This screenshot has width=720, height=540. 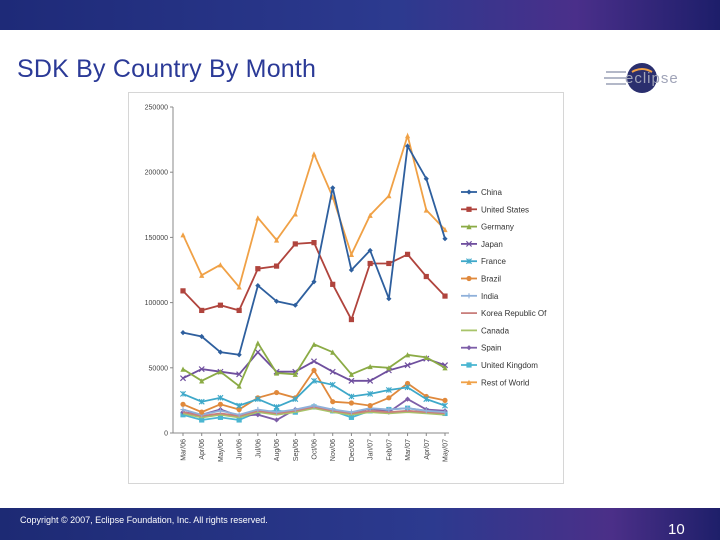 What do you see at coordinates (296, 450) in the screenshot?
I see `x-tick-label: Sep/06` at bounding box center [296, 450].